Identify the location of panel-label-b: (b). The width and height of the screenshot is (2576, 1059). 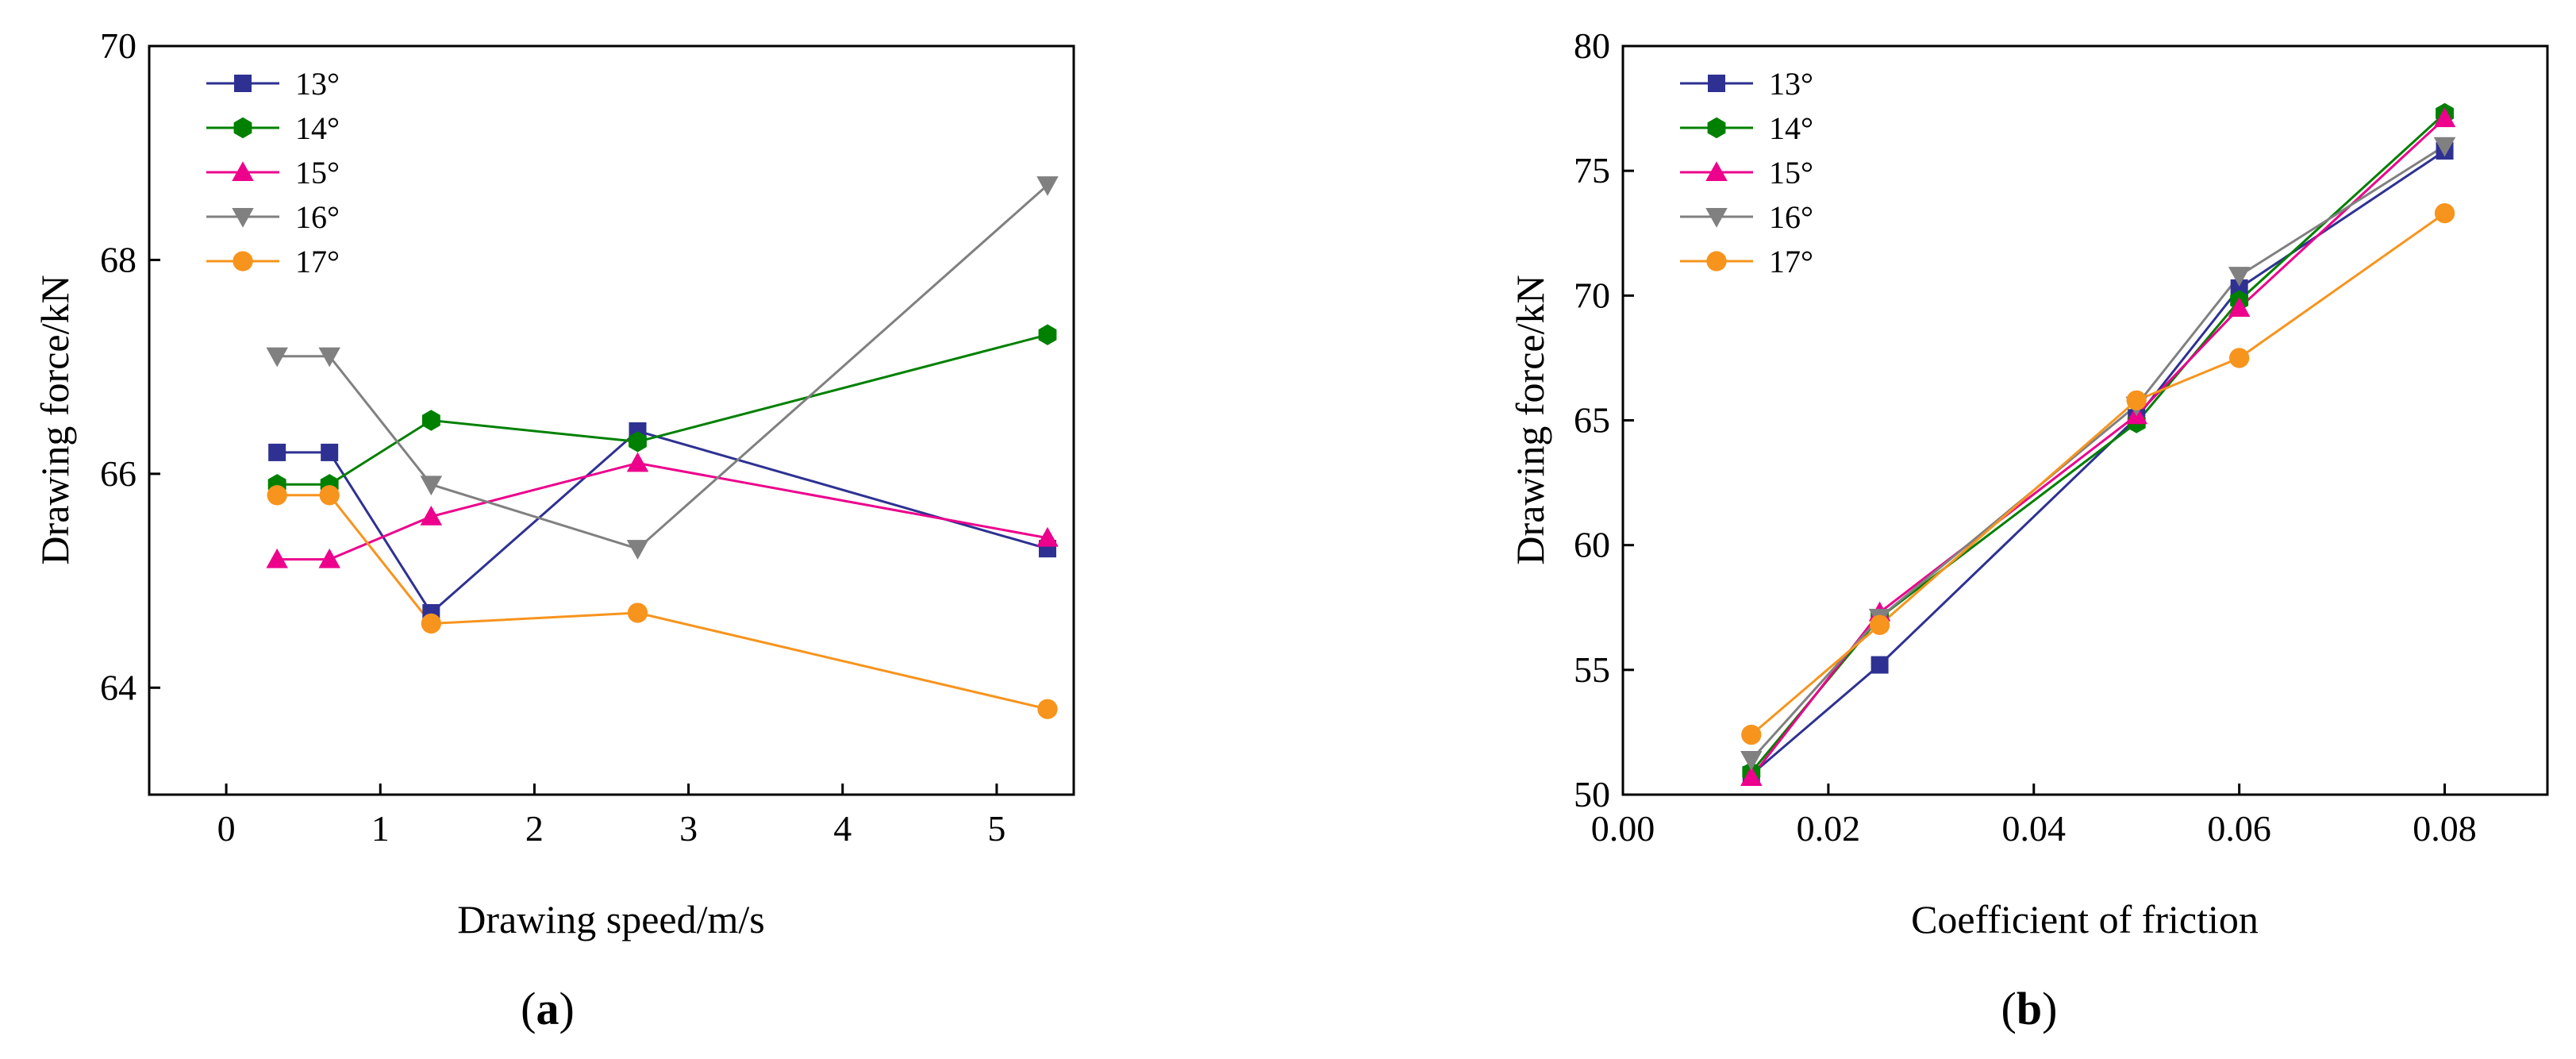
(2029, 1008).